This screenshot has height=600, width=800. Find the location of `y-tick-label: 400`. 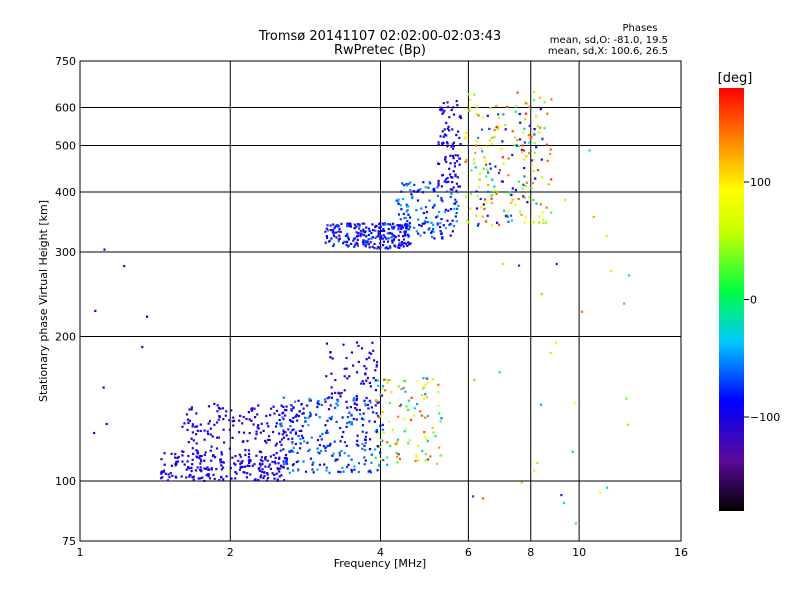

y-tick-label: 400 is located at coordinates (65, 192).